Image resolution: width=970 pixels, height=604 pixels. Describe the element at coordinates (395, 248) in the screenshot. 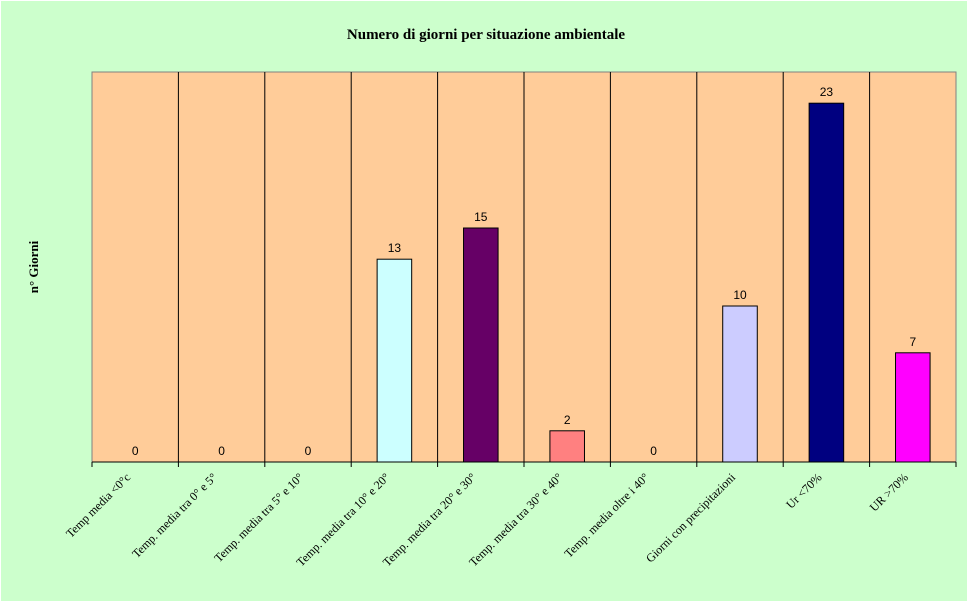

I see `data-label-4: 13` at that location.